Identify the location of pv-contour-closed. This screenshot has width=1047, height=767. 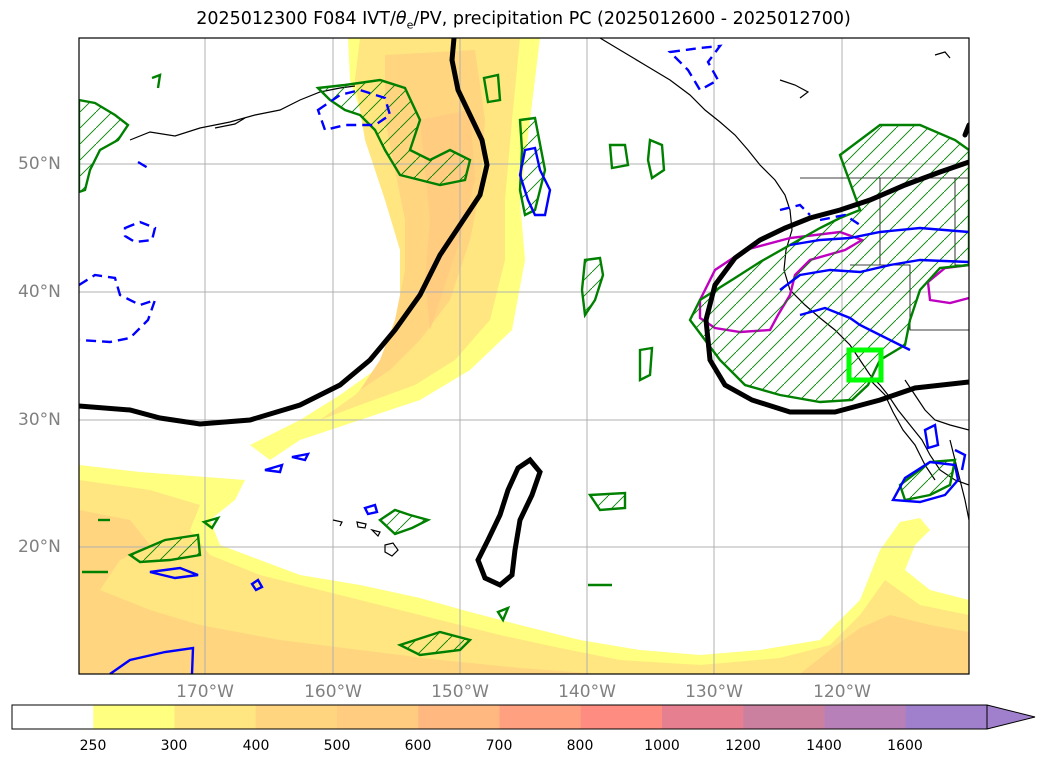
(509, 522).